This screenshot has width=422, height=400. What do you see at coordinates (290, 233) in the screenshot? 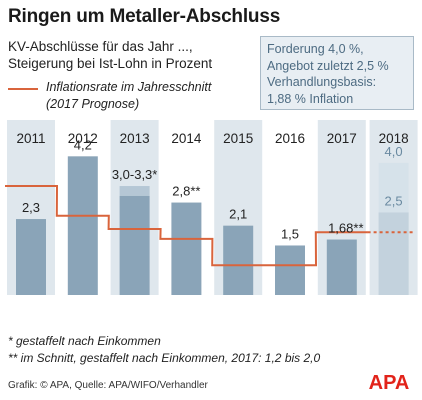
I see `data-label: 1,5` at bounding box center [290, 233].